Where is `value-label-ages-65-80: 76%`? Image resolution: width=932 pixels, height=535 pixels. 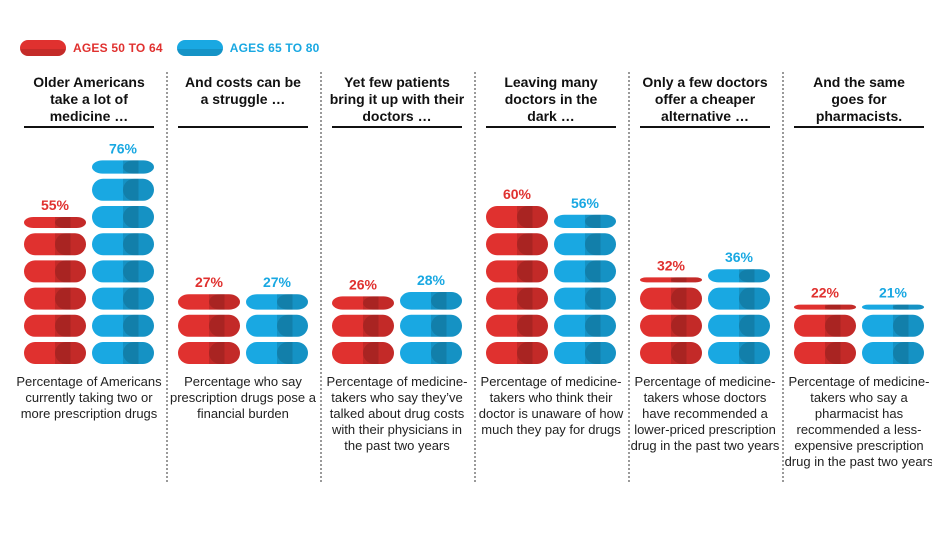
value-label-ages-65-80: 76% is located at coordinates (123, 148).